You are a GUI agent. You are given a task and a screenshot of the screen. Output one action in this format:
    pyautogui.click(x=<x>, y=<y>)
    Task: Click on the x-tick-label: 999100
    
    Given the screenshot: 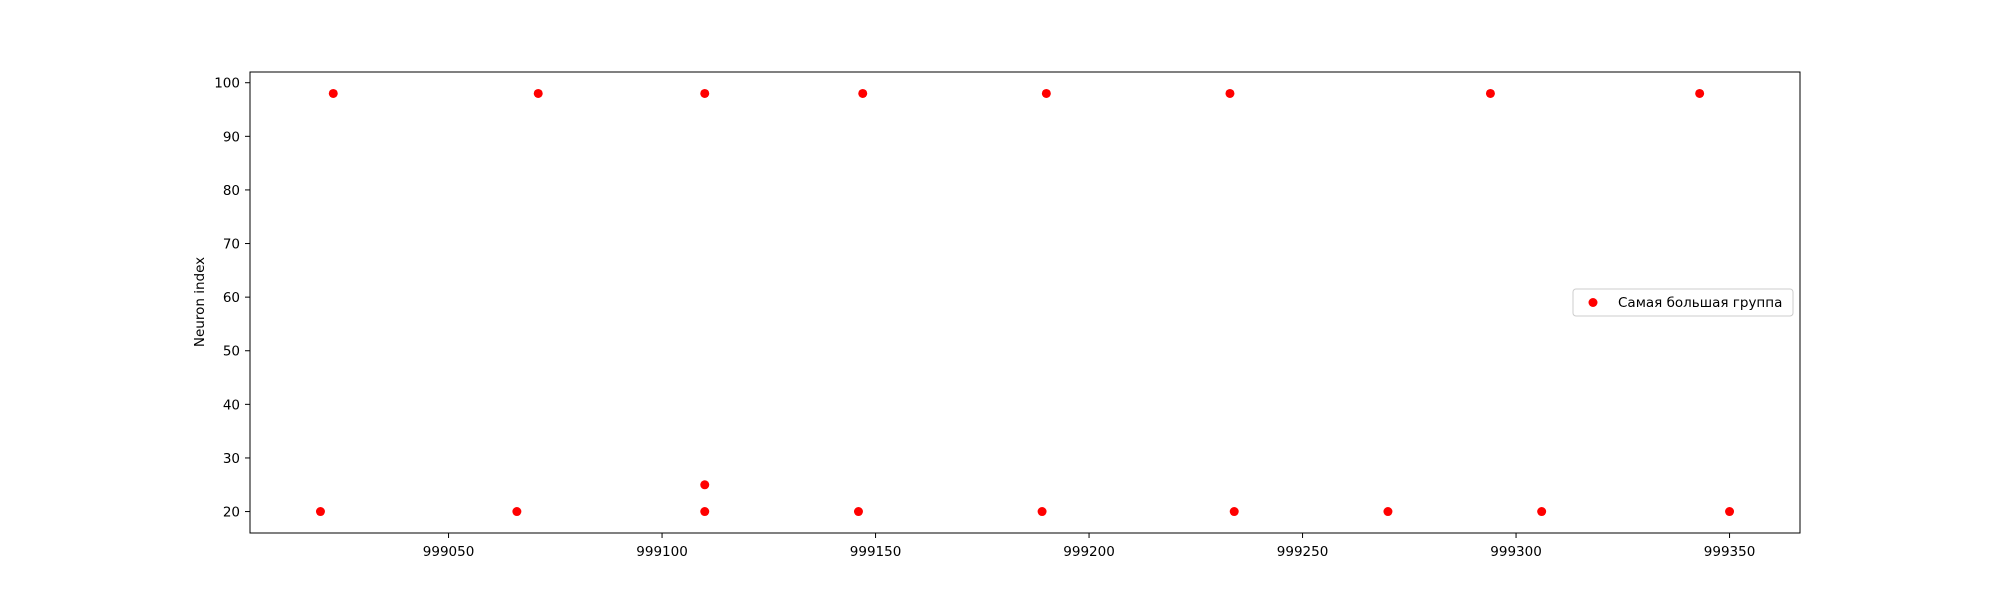 What is the action you would take?
    pyautogui.click(x=662, y=552)
    